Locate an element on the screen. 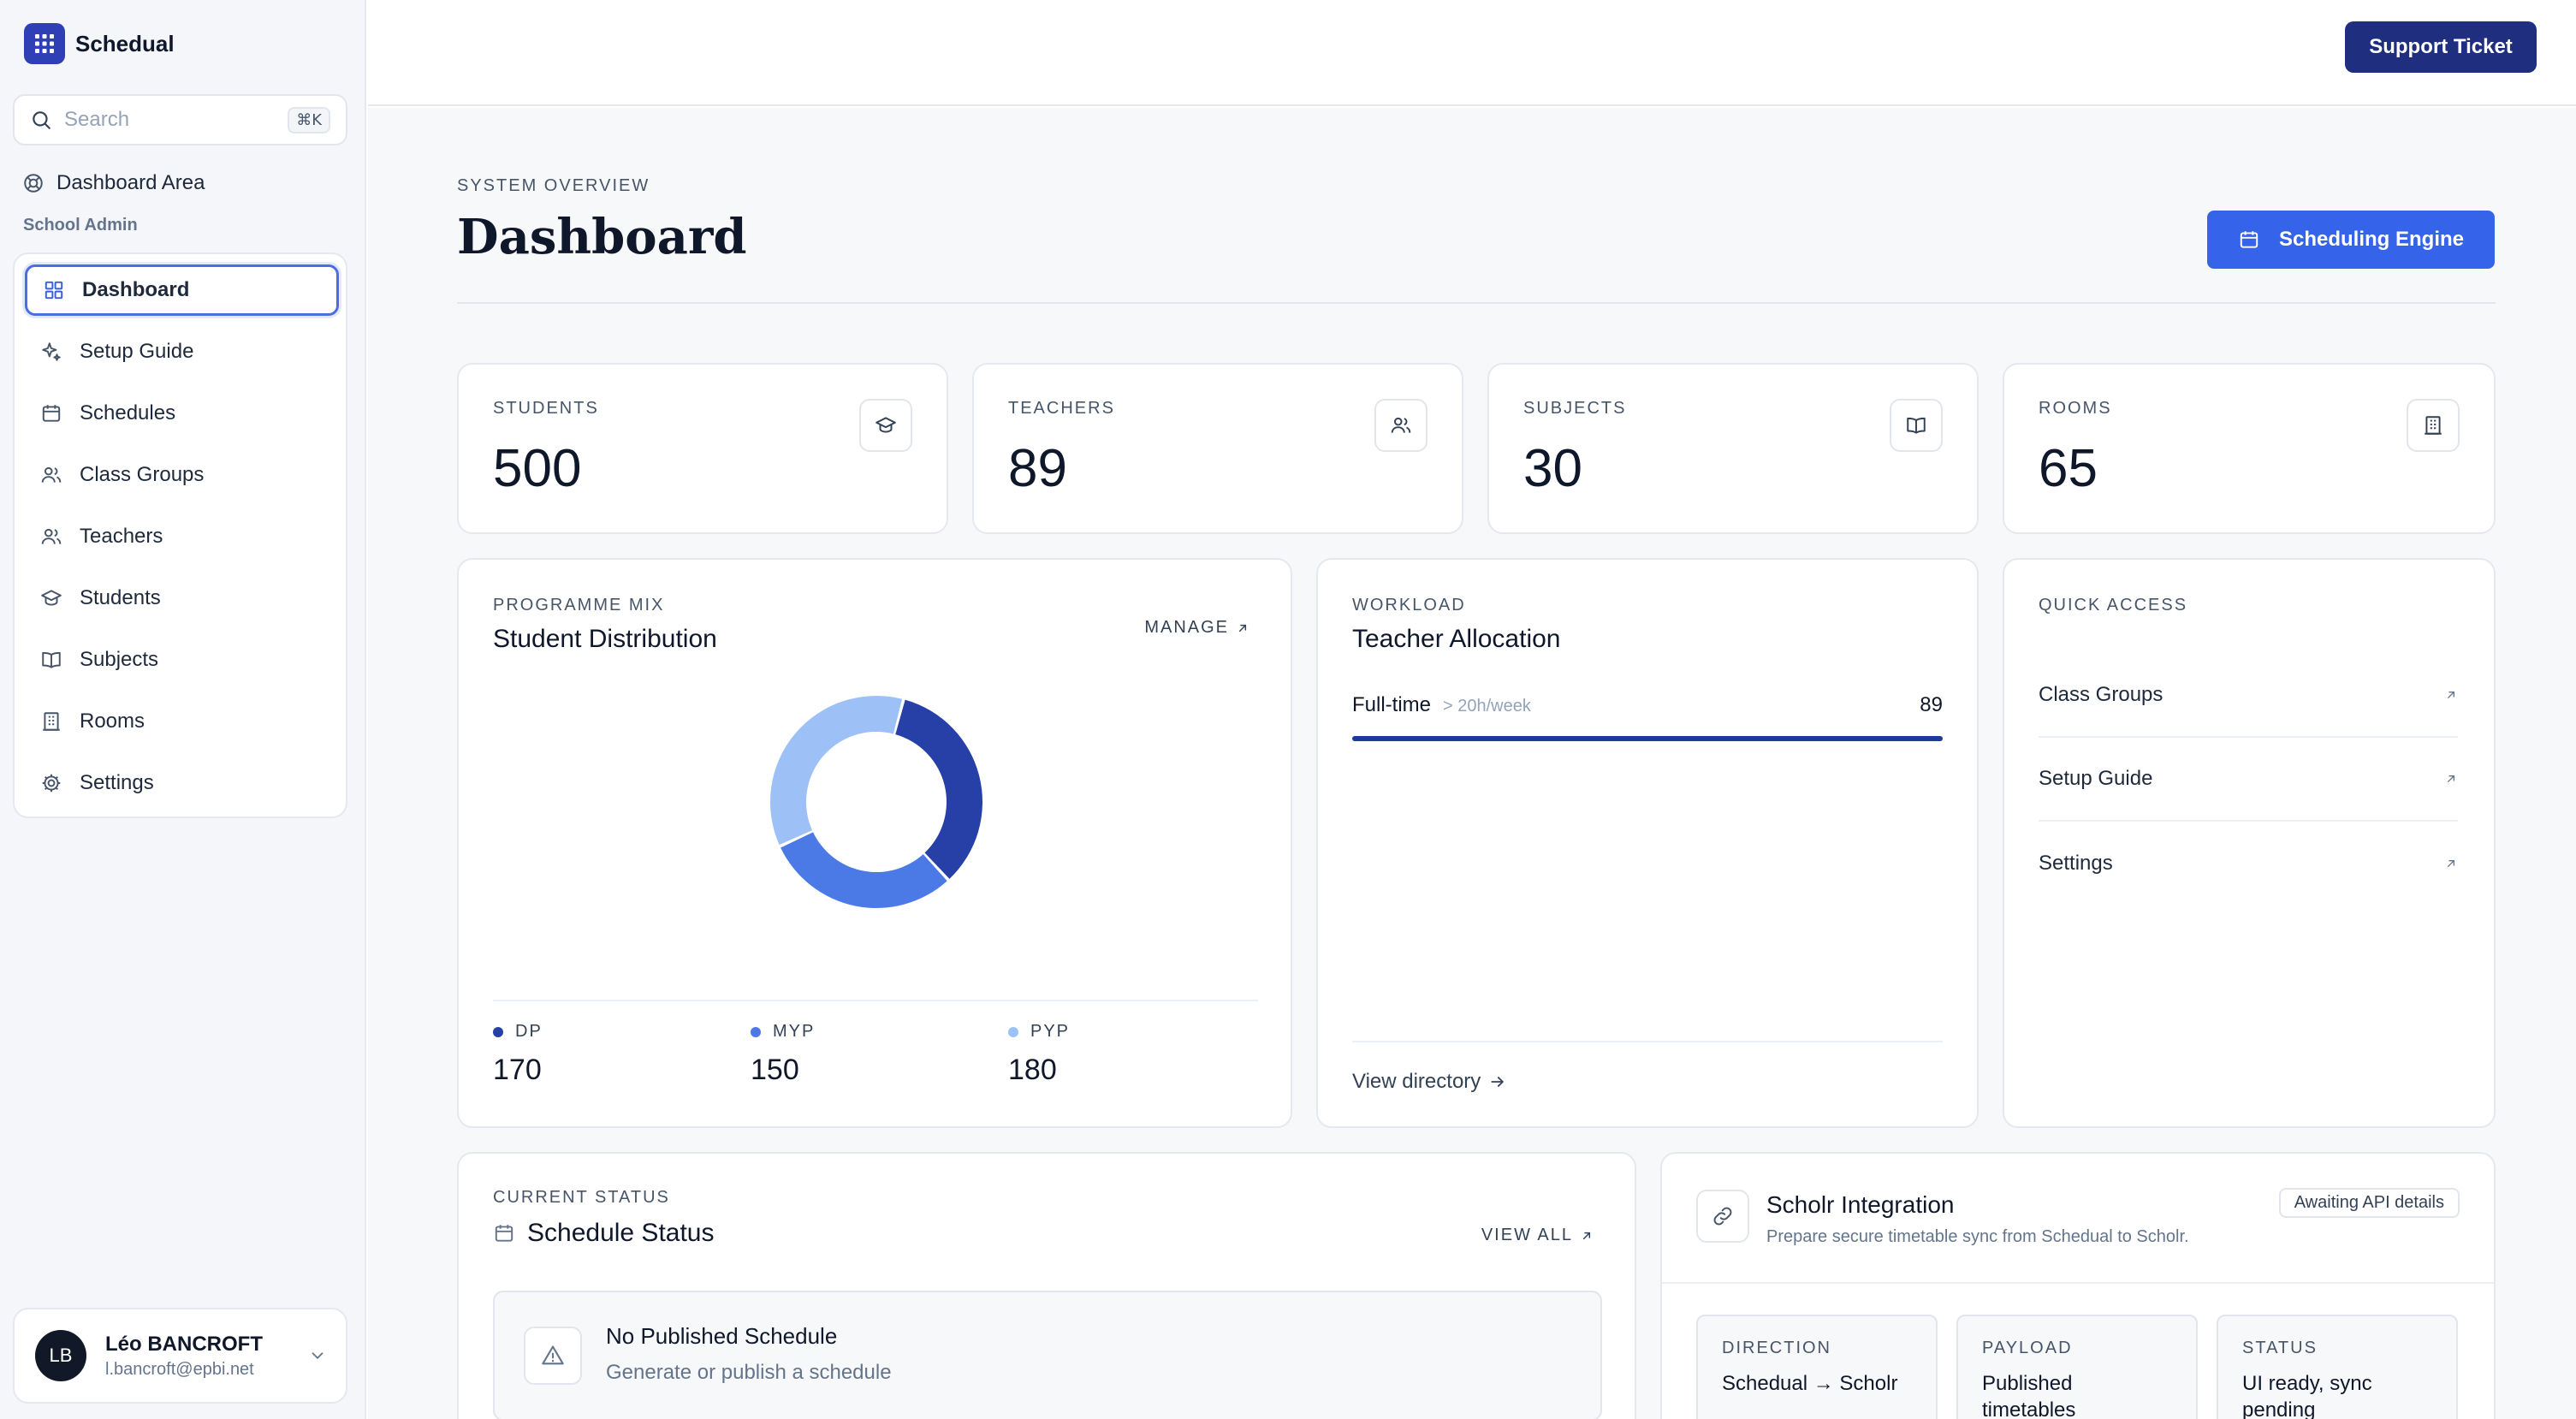 This screenshot has height=1419, width=2576. stat-card-rooms: ROOMS 65 is located at coordinates (2249, 449).